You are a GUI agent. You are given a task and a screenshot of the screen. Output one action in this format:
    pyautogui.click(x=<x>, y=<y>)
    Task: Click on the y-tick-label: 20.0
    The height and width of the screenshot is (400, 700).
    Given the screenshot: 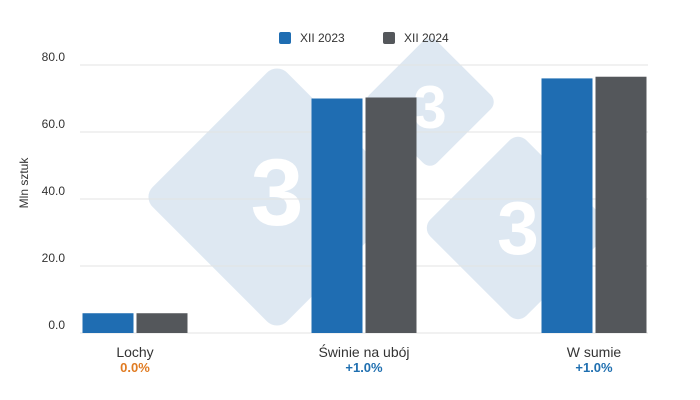 What is the action you would take?
    pyautogui.click(x=54, y=258)
    